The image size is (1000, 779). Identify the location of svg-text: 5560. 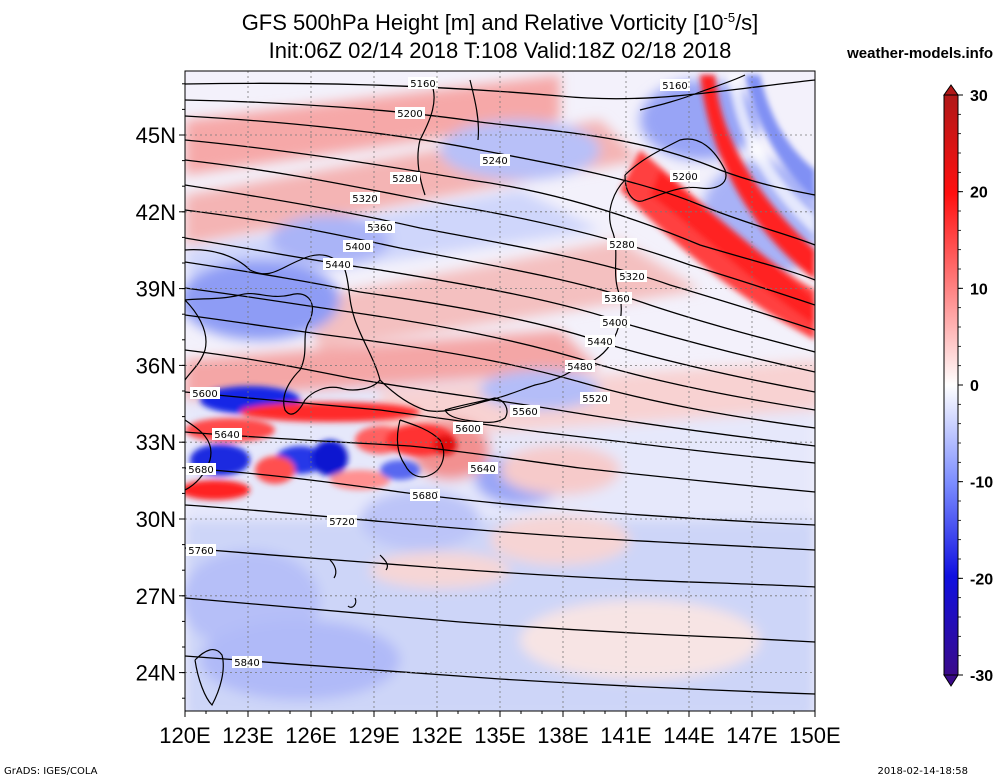
(524, 412).